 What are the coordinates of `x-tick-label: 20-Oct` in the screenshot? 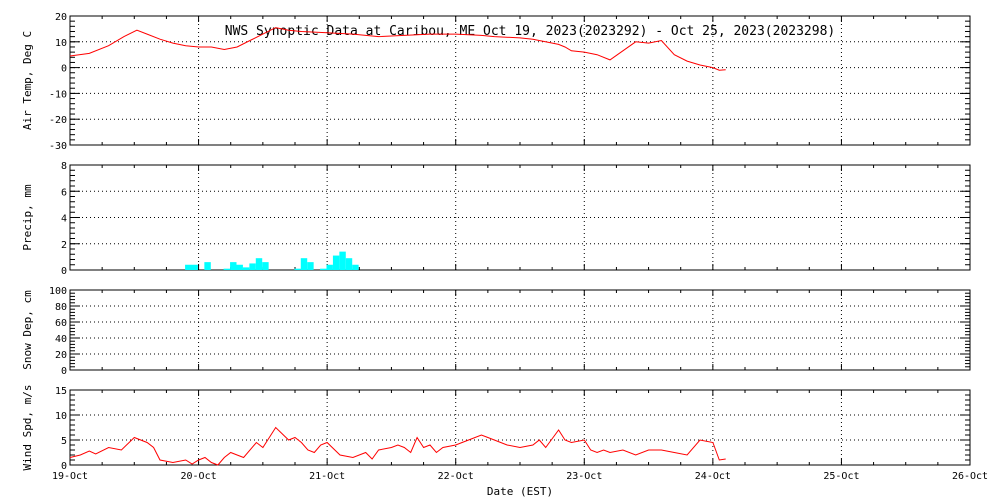 It's located at (199, 476).